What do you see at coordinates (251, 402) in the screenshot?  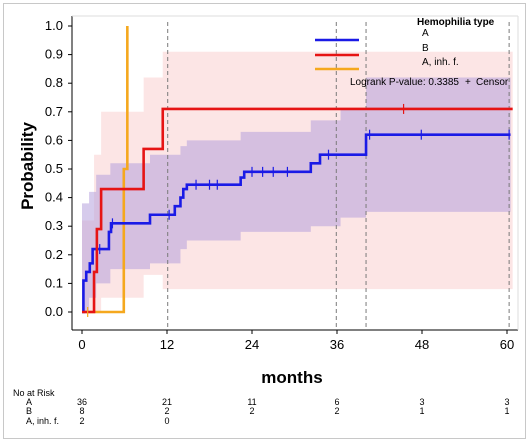 I see `risk-value: 11` at bounding box center [251, 402].